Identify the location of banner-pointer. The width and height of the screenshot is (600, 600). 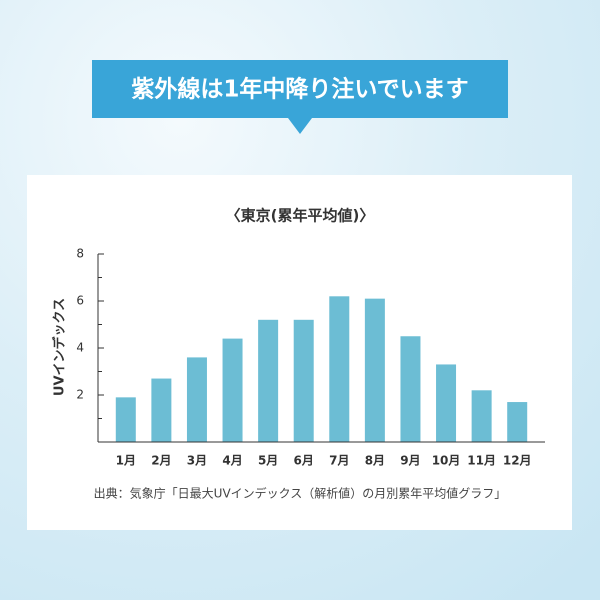
(300, 126).